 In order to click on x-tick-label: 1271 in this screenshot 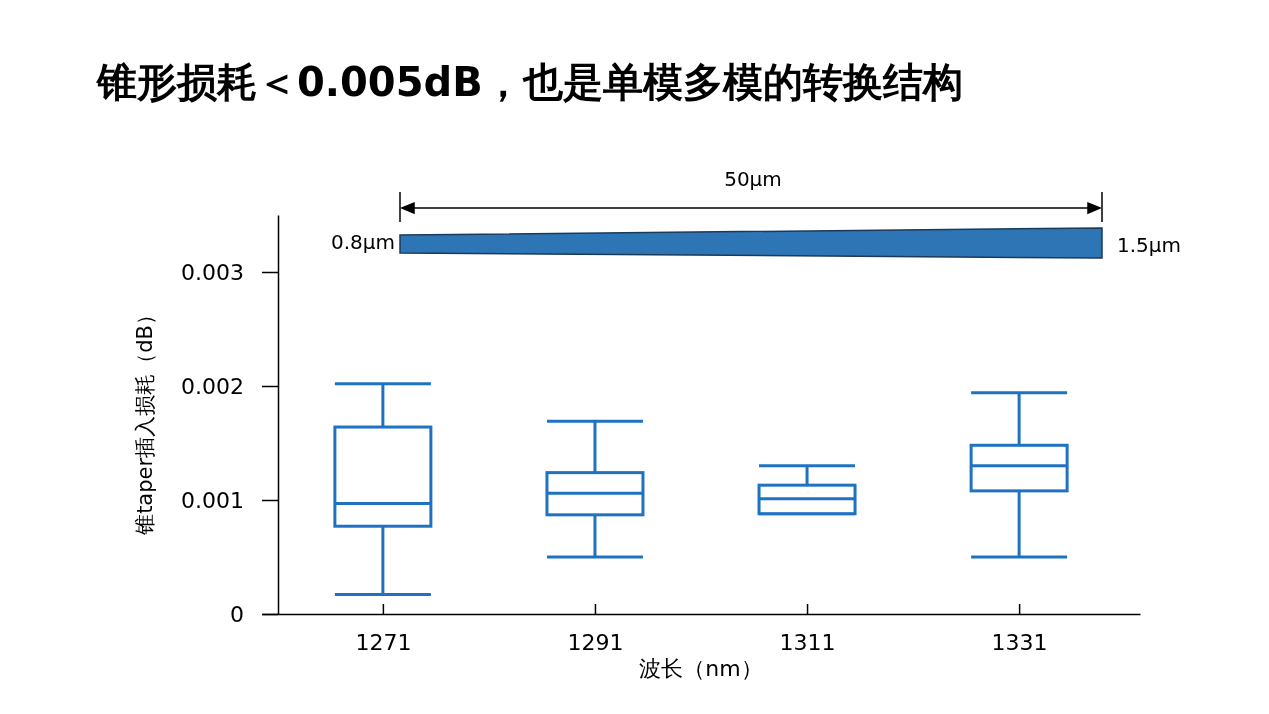, I will do `click(383, 642)`.